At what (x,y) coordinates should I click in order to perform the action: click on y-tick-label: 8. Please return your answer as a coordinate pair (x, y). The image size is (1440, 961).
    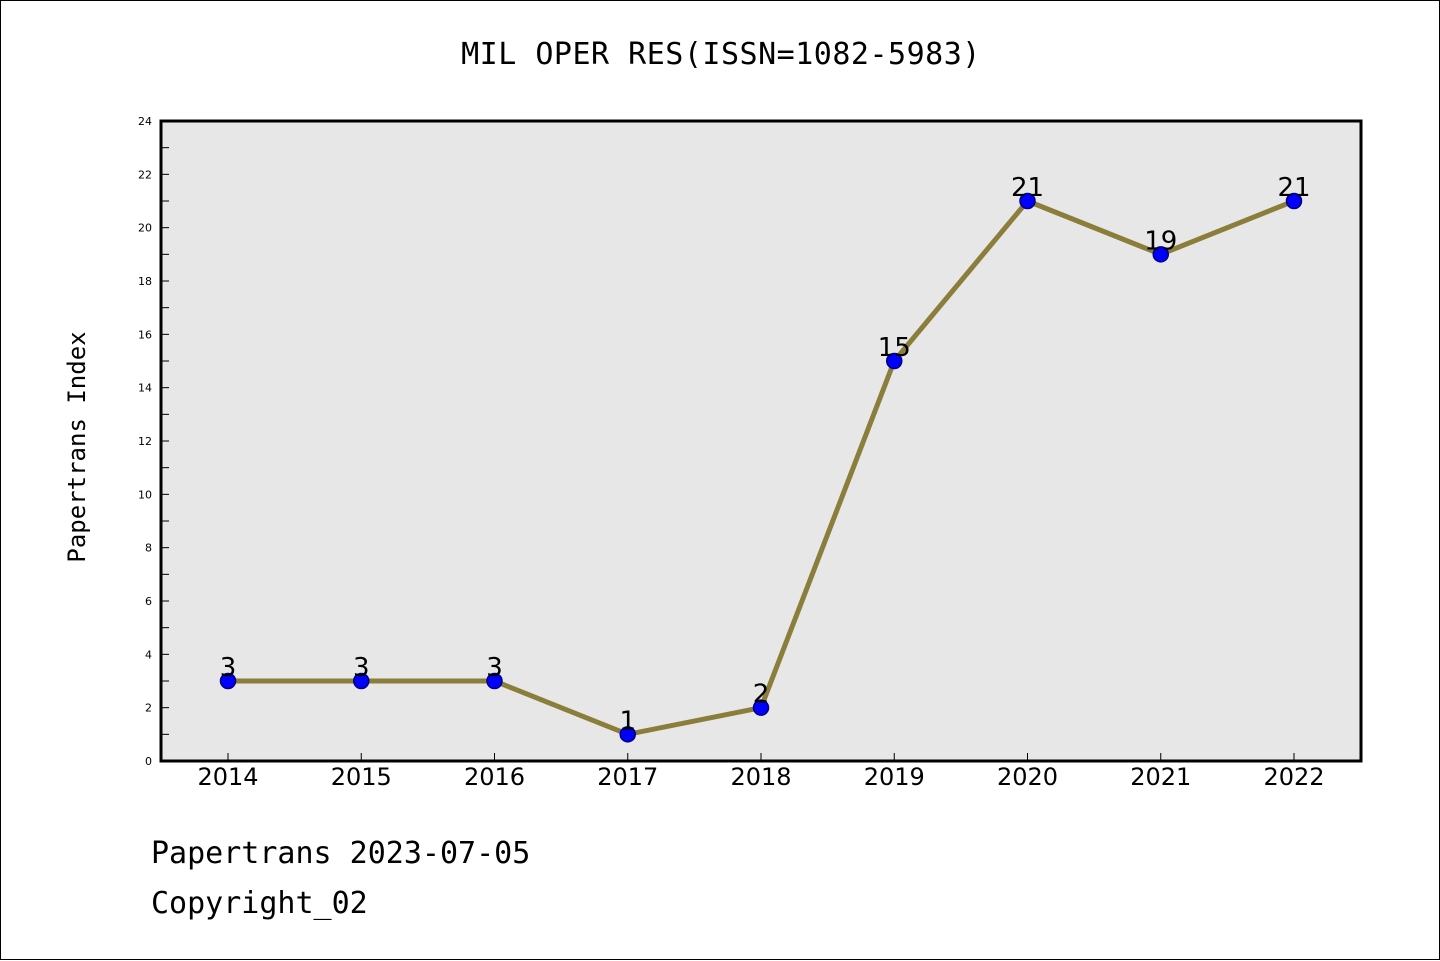
    Looking at the image, I should click on (148, 548).